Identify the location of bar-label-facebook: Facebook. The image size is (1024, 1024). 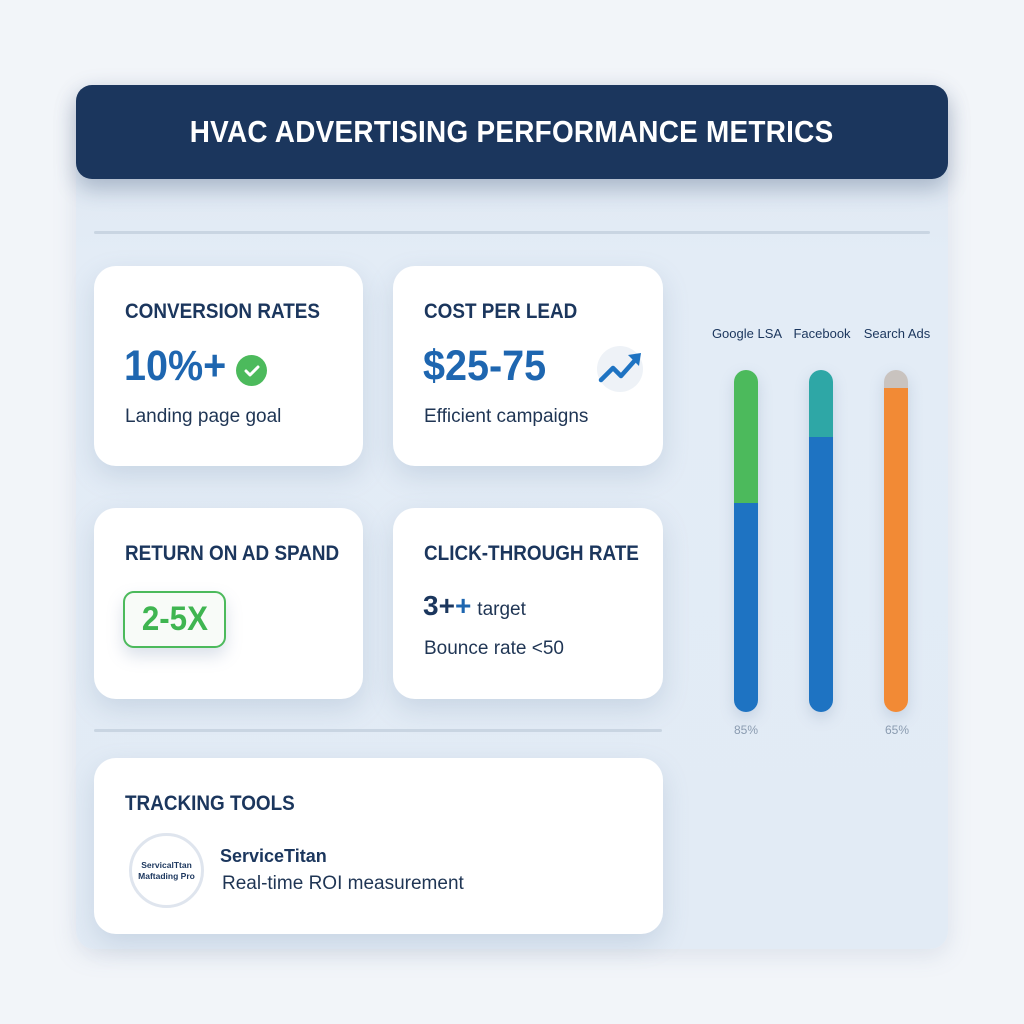
(822, 333).